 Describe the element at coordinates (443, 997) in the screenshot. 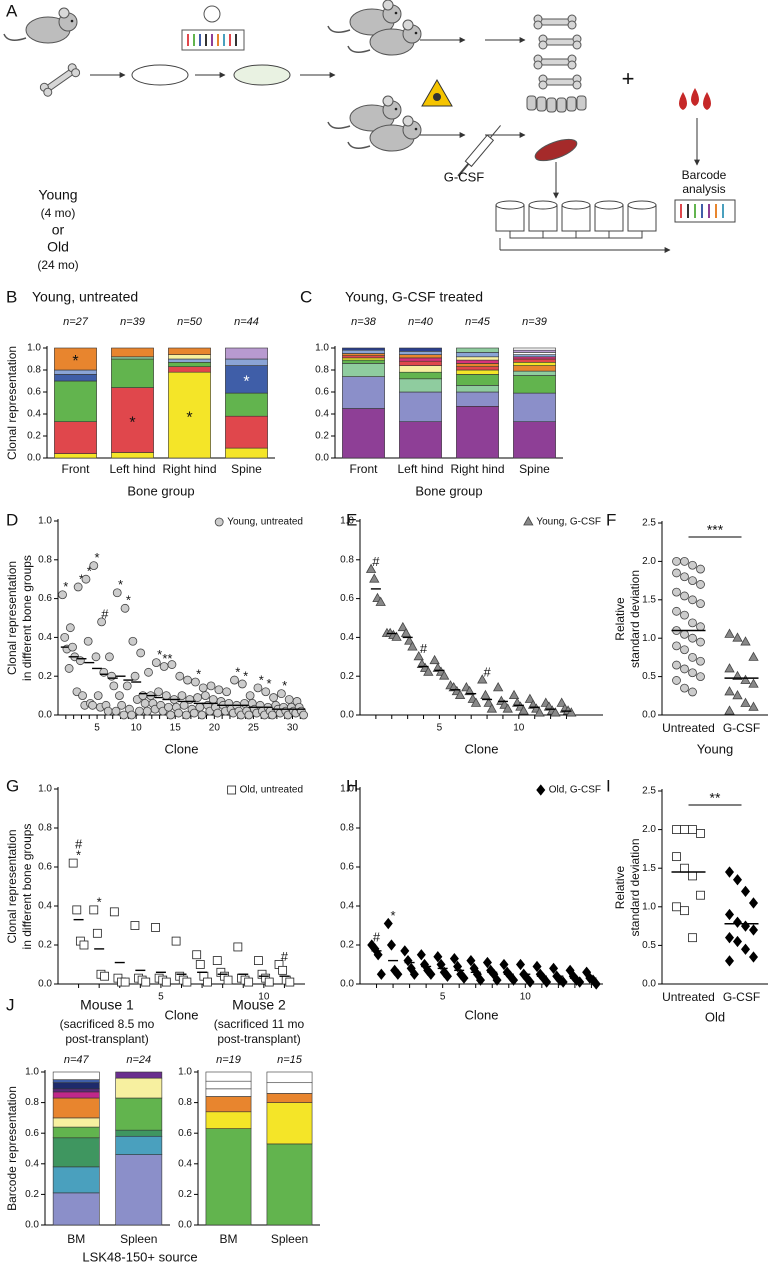

I see `x-tick-label: 5` at that location.